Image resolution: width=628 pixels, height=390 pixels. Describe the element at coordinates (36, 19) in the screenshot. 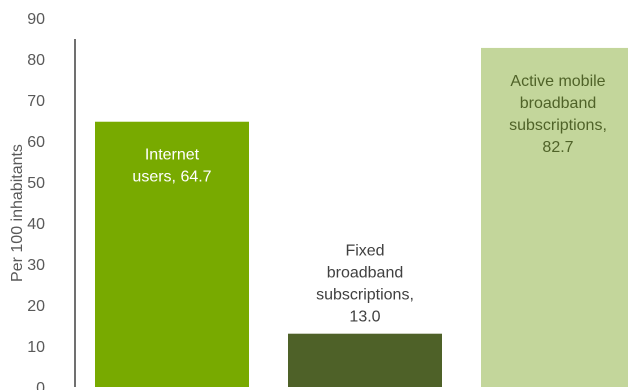

I see `y-tick-label: 90` at that location.